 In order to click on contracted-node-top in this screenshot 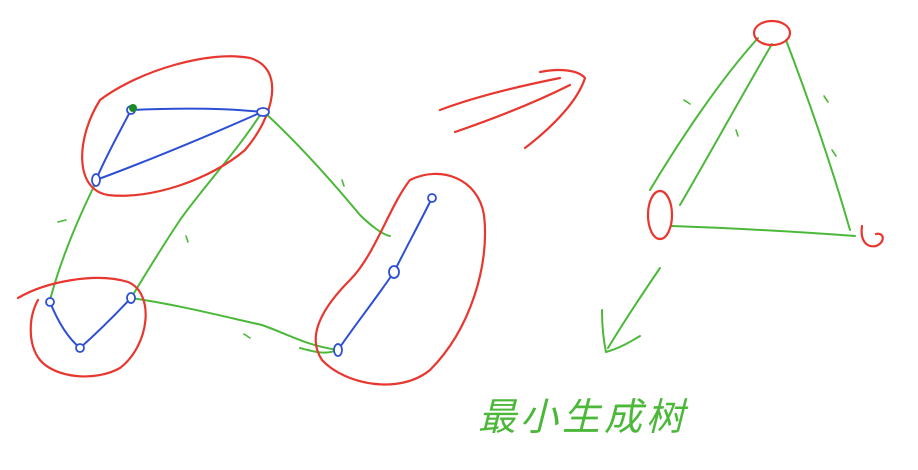, I will do `click(772, 33)`.